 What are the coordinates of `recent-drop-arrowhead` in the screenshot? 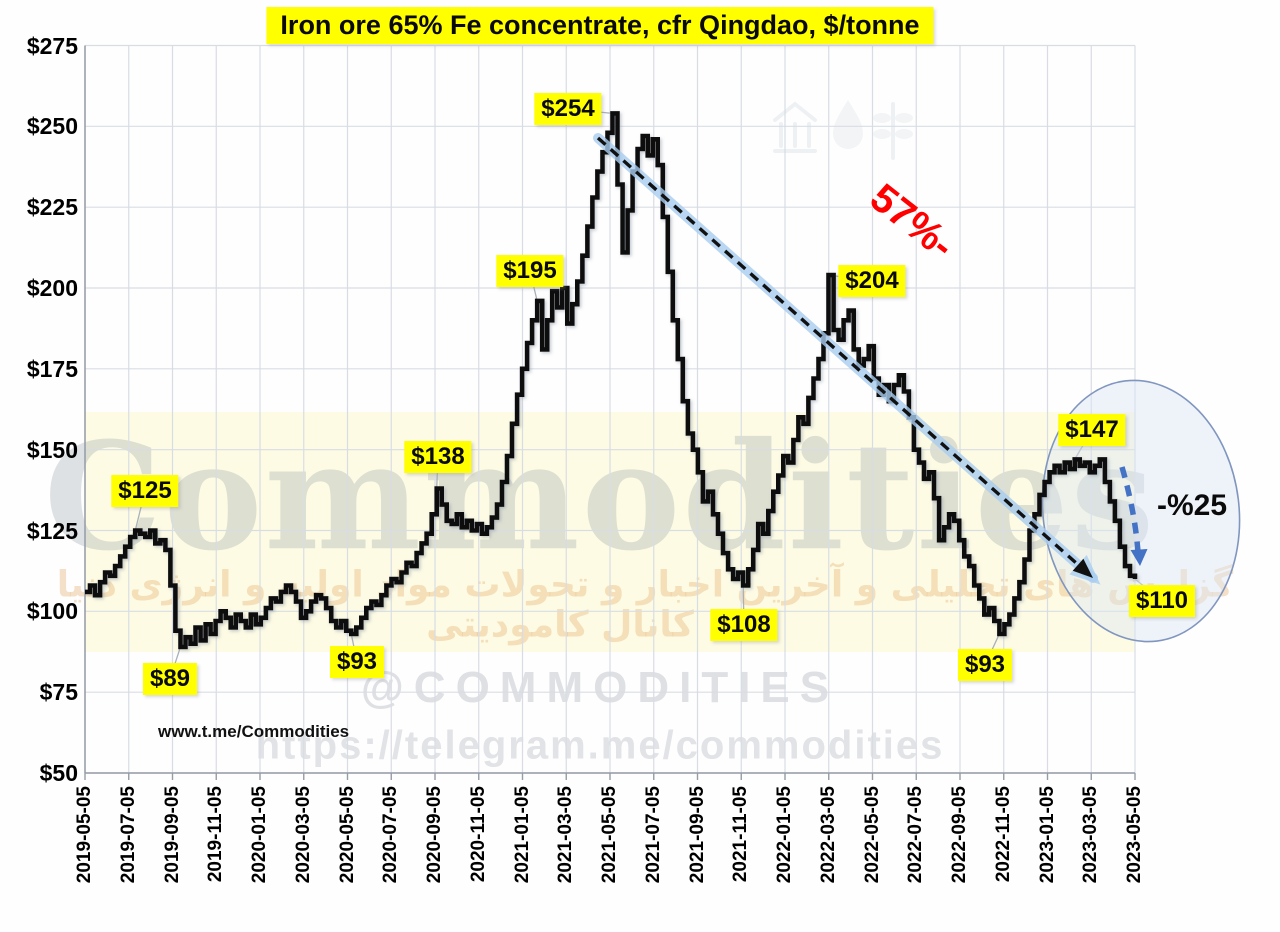 It's located at (1139, 557).